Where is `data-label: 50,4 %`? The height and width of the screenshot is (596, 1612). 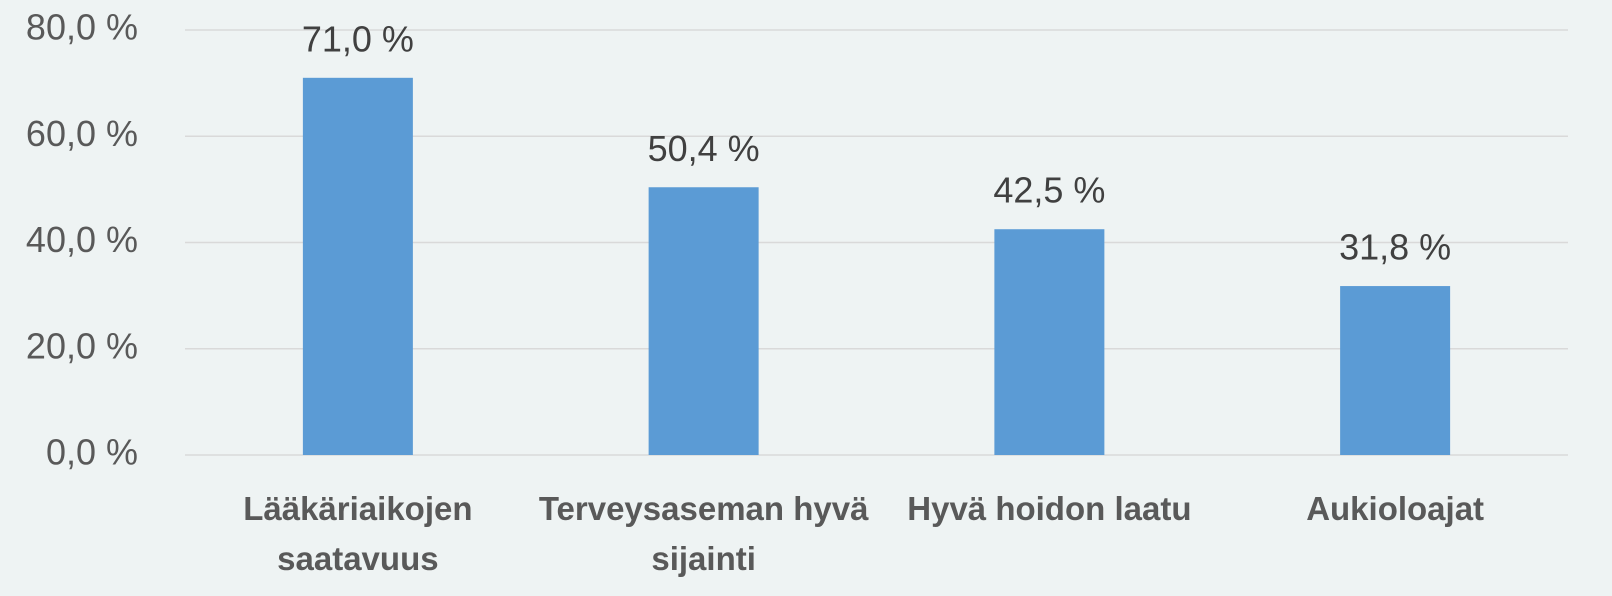
data-label: 50,4 % is located at coordinates (704, 148).